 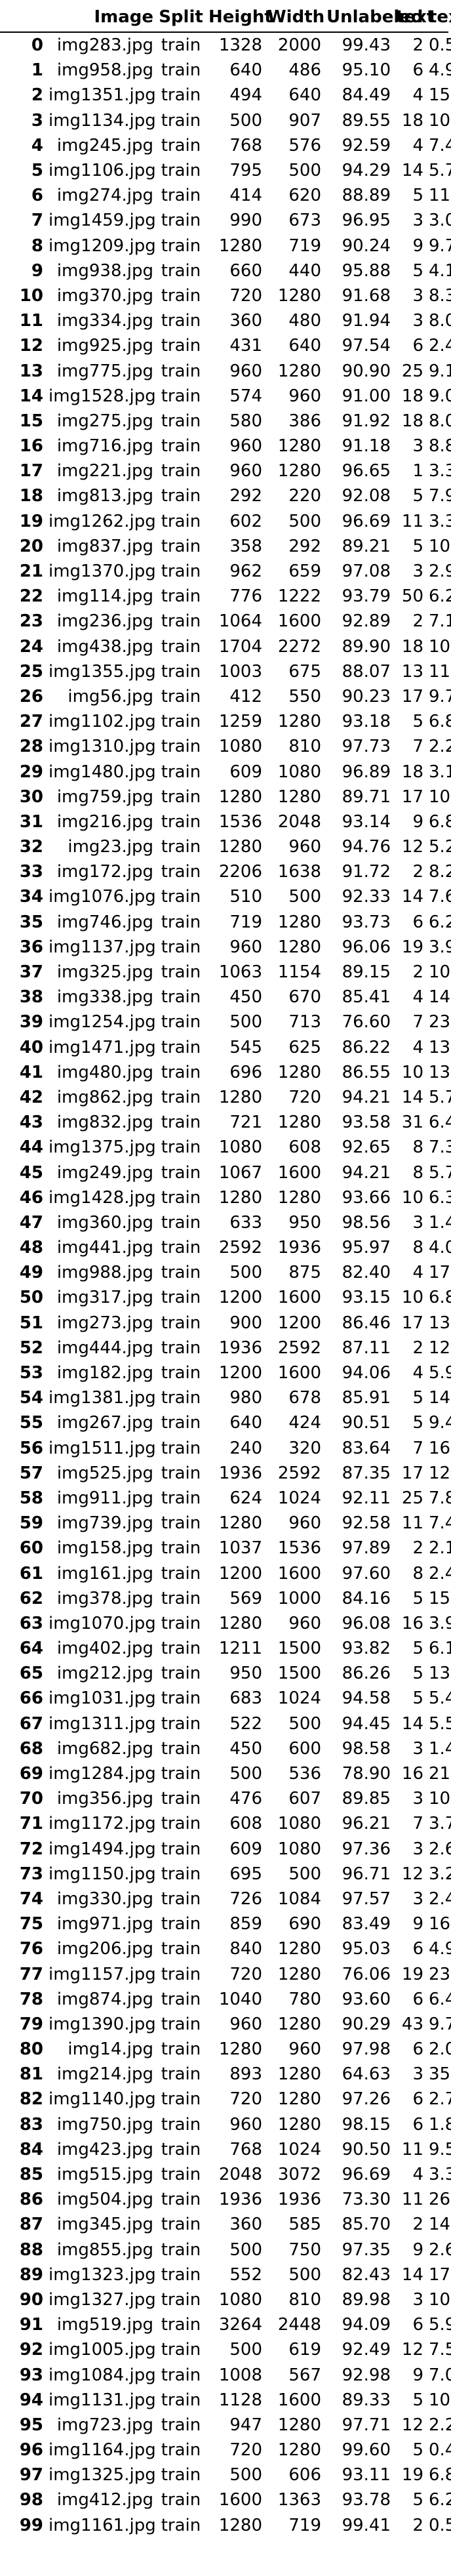 I want to click on row-index-cell: 84, so click(x=31, y=2149).